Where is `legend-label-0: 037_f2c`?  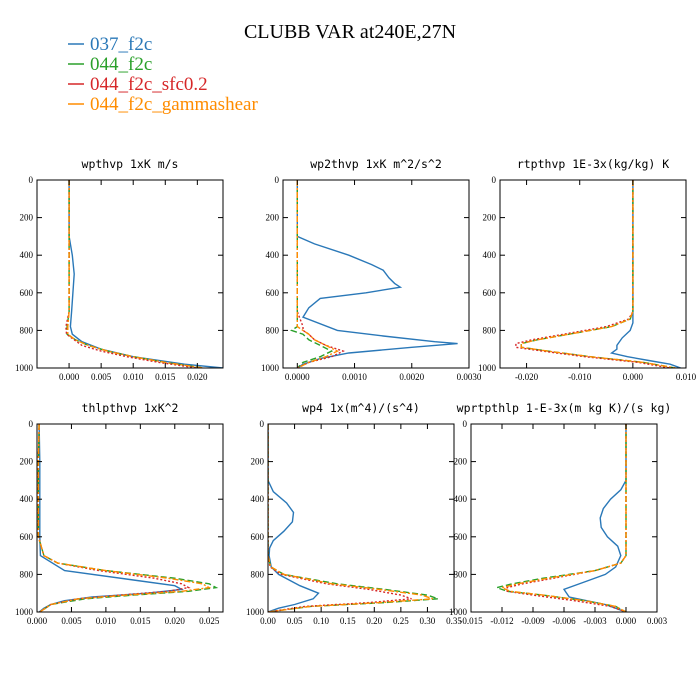
legend-label-0: 037_f2c is located at coordinates (121, 44).